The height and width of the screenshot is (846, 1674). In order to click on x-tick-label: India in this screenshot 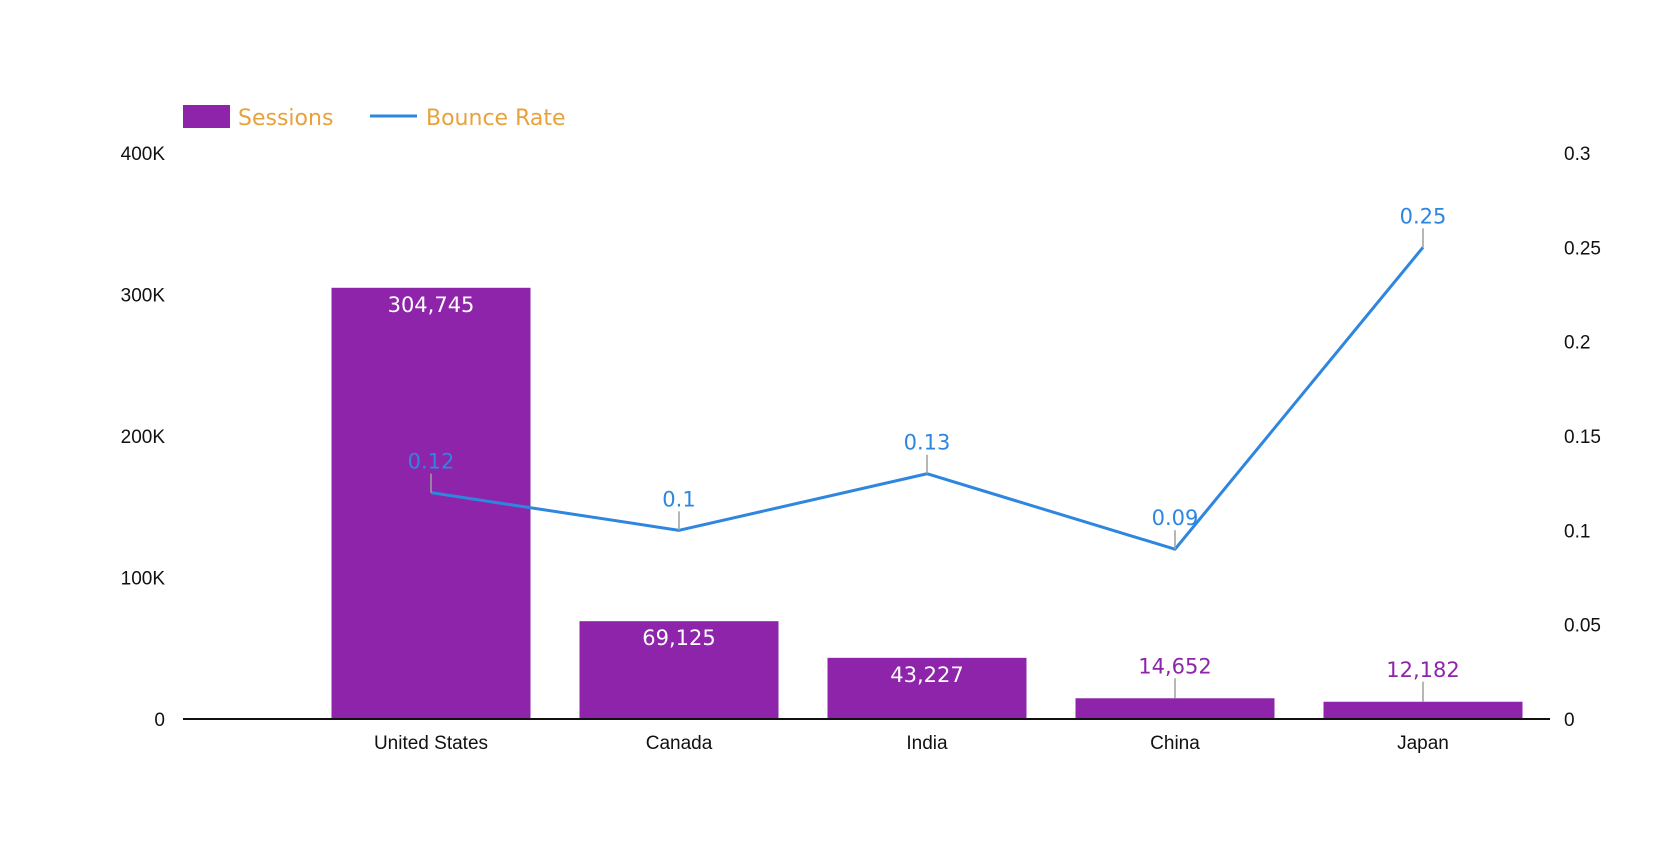, I will do `click(927, 743)`.